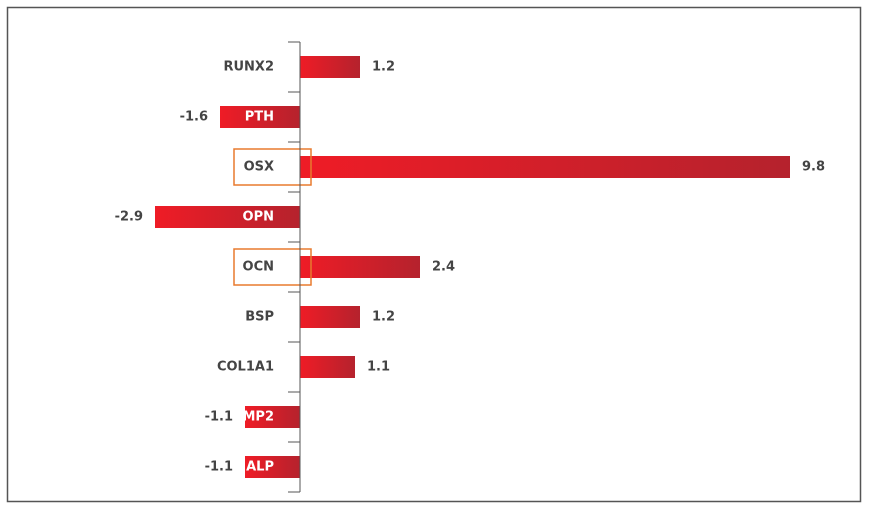 Image resolution: width=869 pixels, height=514 pixels. What do you see at coordinates (378, 367) in the screenshot?
I see `value-label: 1.1` at bounding box center [378, 367].